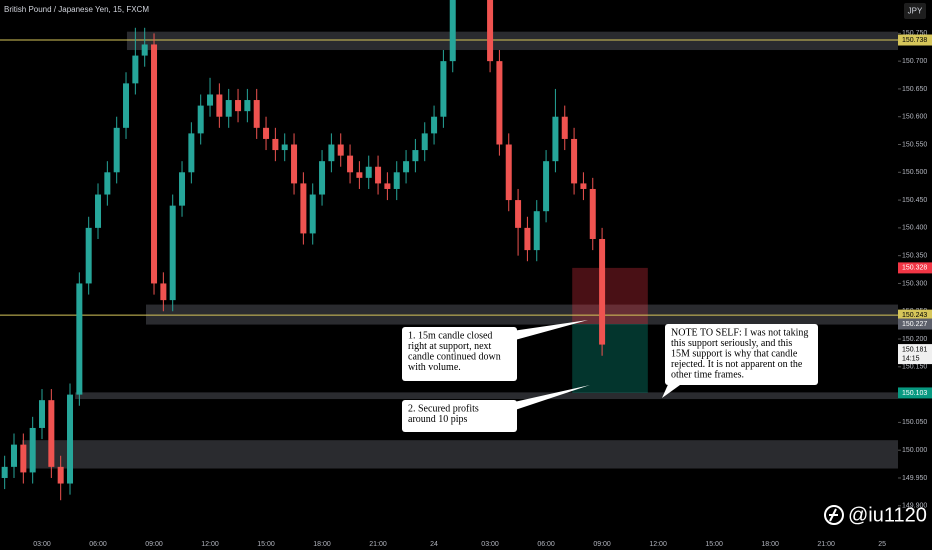  I want to click on callout-text: candle continued down, so click(454, 356).